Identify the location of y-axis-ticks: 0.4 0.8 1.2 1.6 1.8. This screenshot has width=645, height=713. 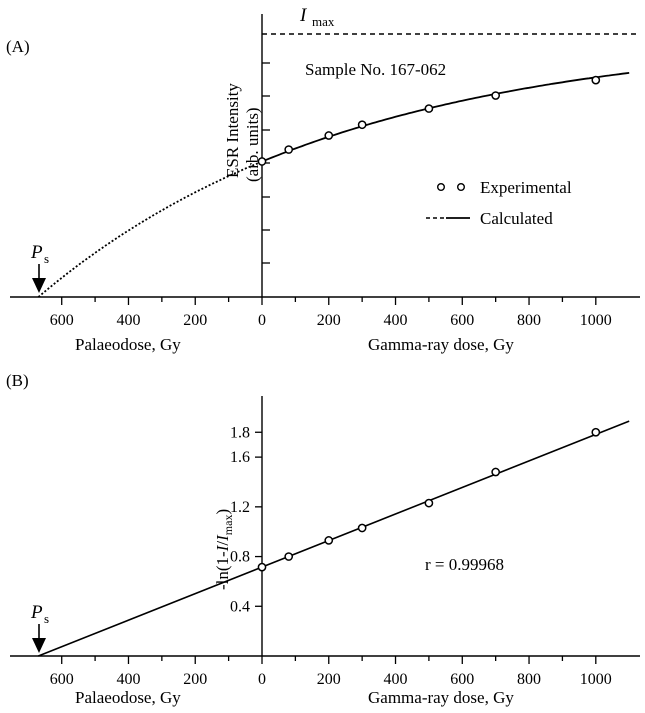
(246, 519).